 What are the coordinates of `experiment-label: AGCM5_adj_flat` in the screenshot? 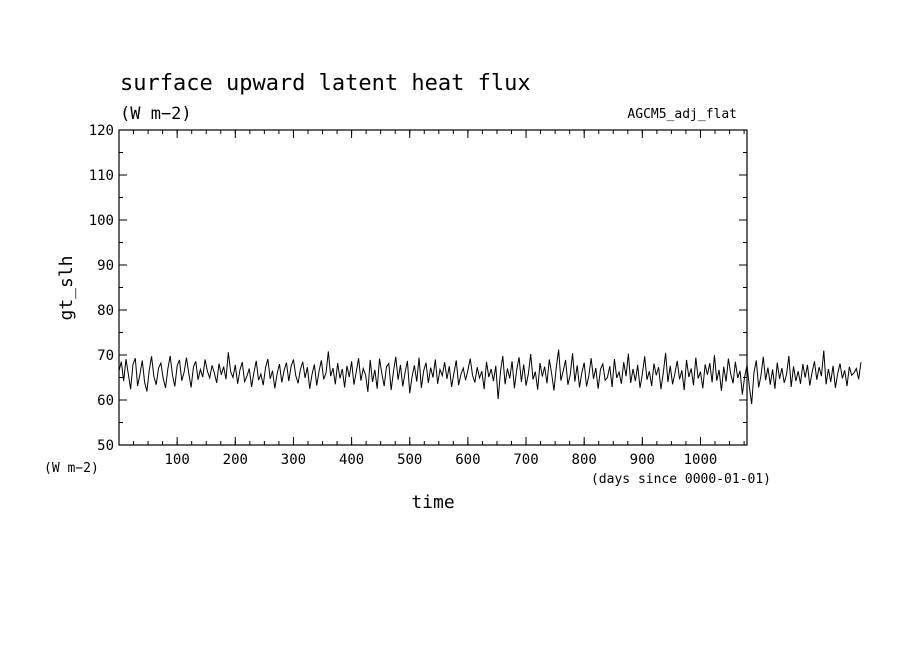 It's located at (682, 114).